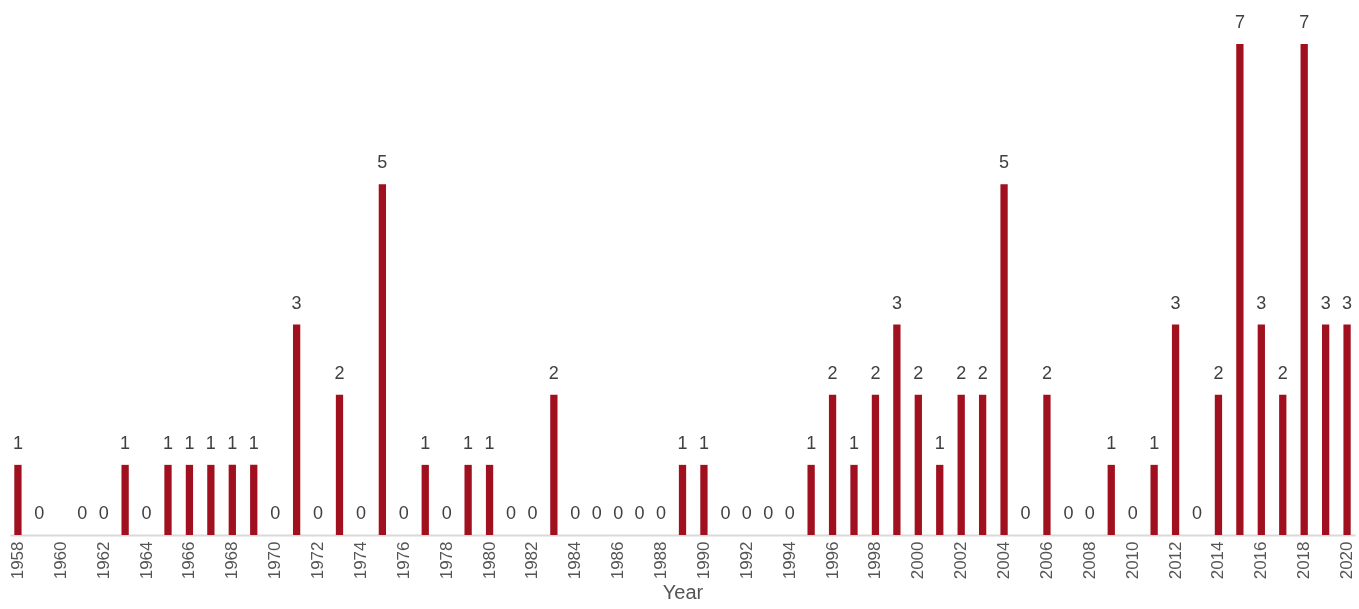 The image size is (1359, 609). I want to click on x-tick-label: 1992, so click(746, 560).